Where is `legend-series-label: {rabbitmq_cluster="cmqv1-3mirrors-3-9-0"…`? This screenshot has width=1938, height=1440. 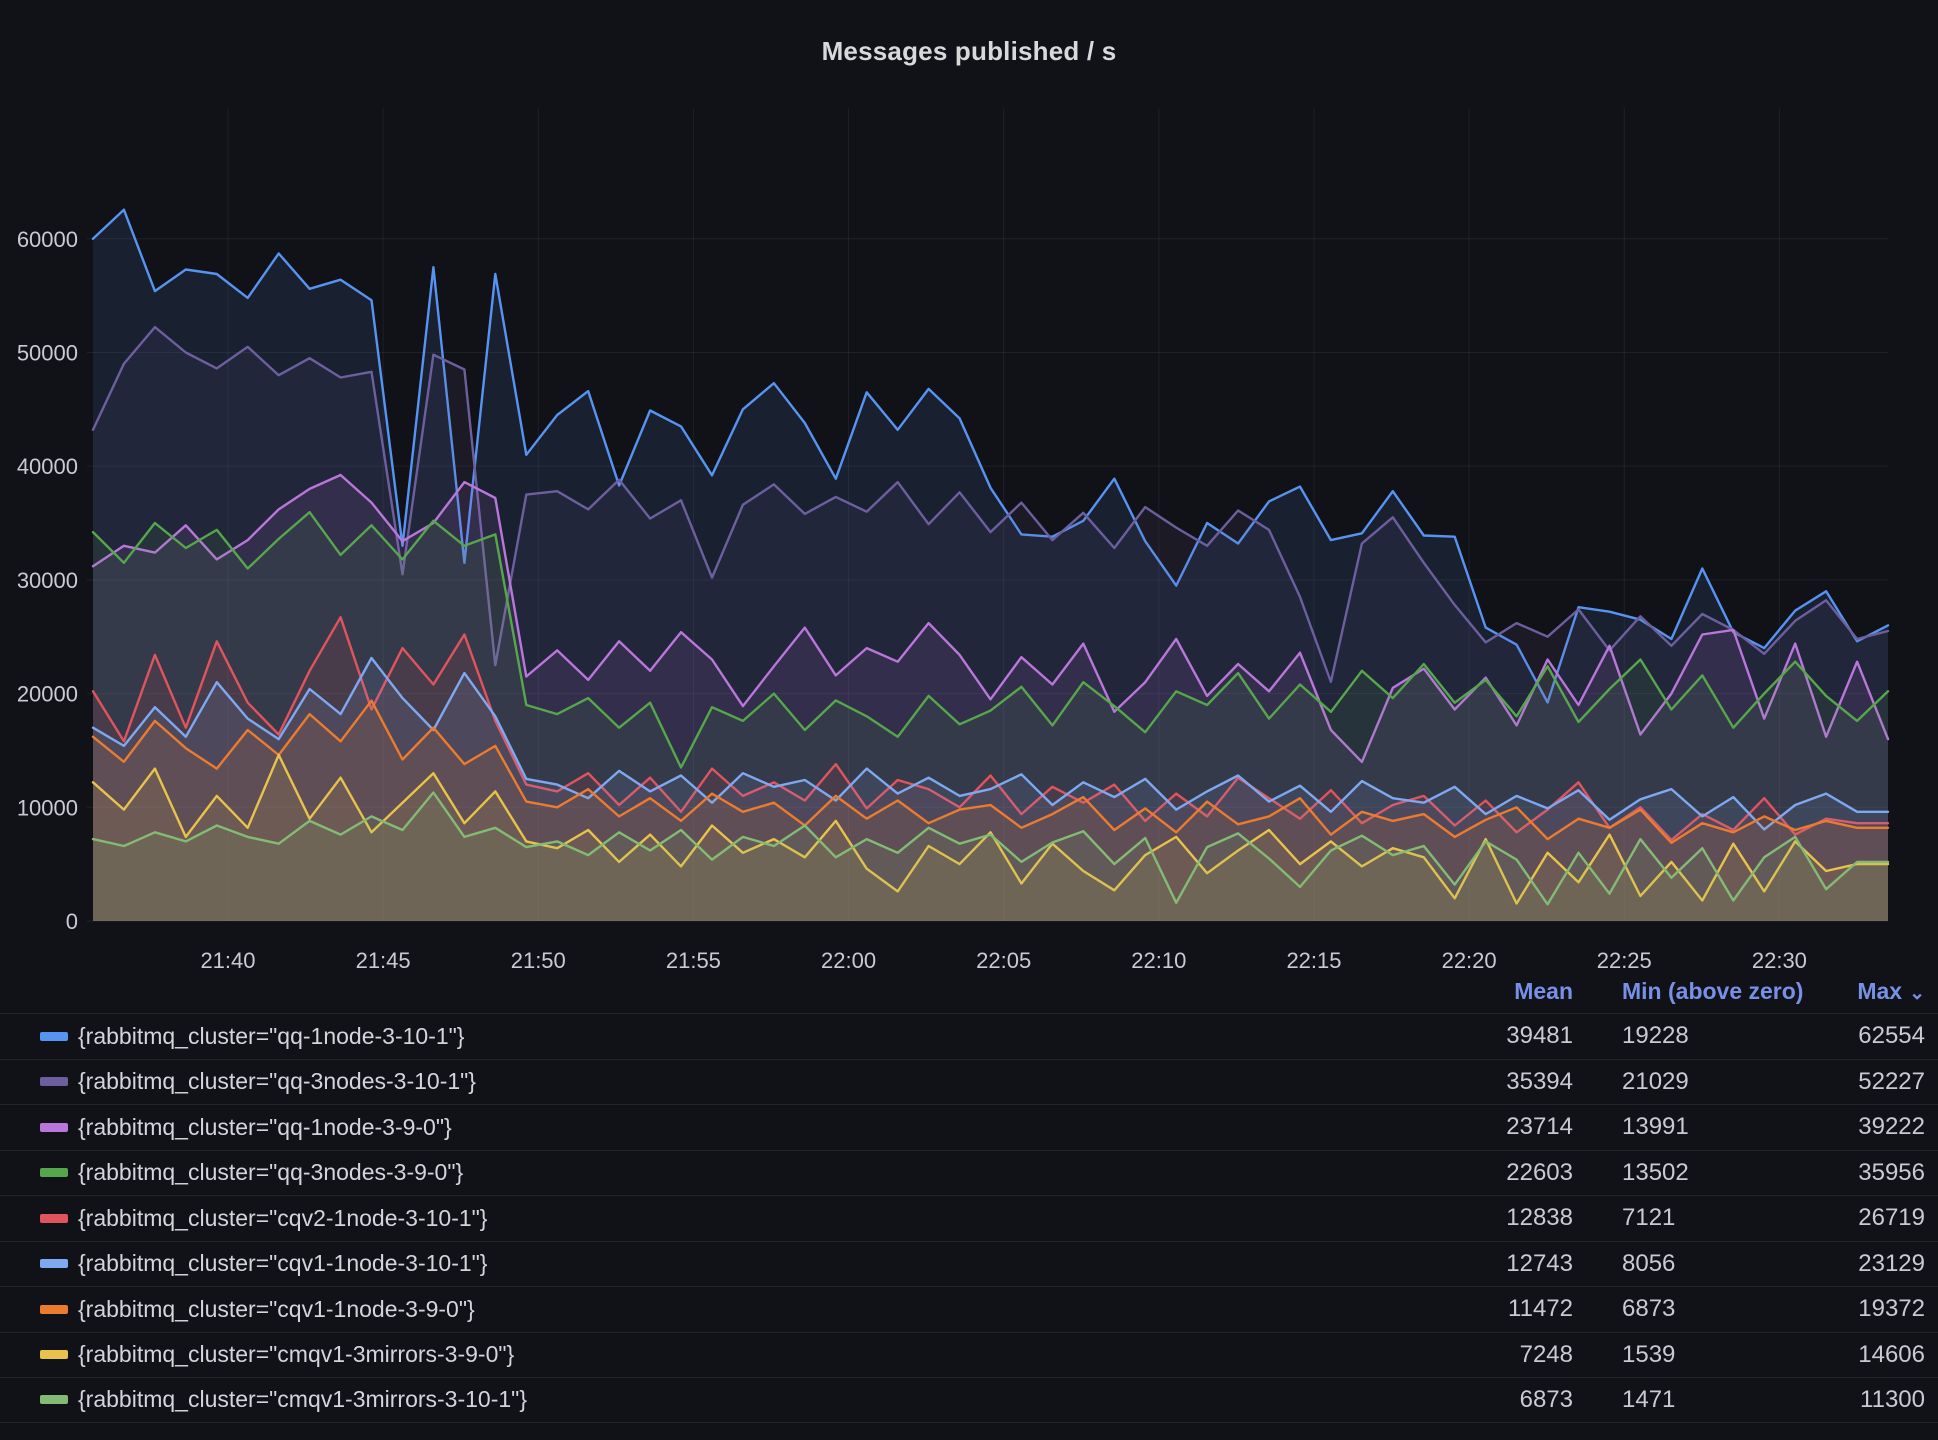 legend-series-label: {rabbitmq_cluster="cmqv1-3mirrors-3-9-0"… is located at coordinates (296, 1354).